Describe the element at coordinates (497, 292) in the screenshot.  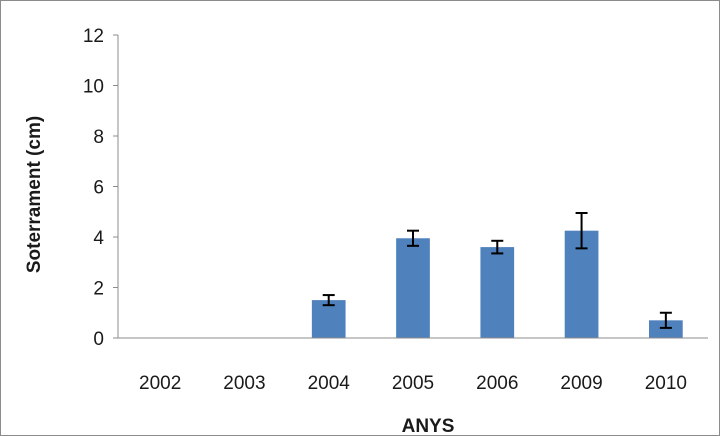
I see `bar-2006` at that location.